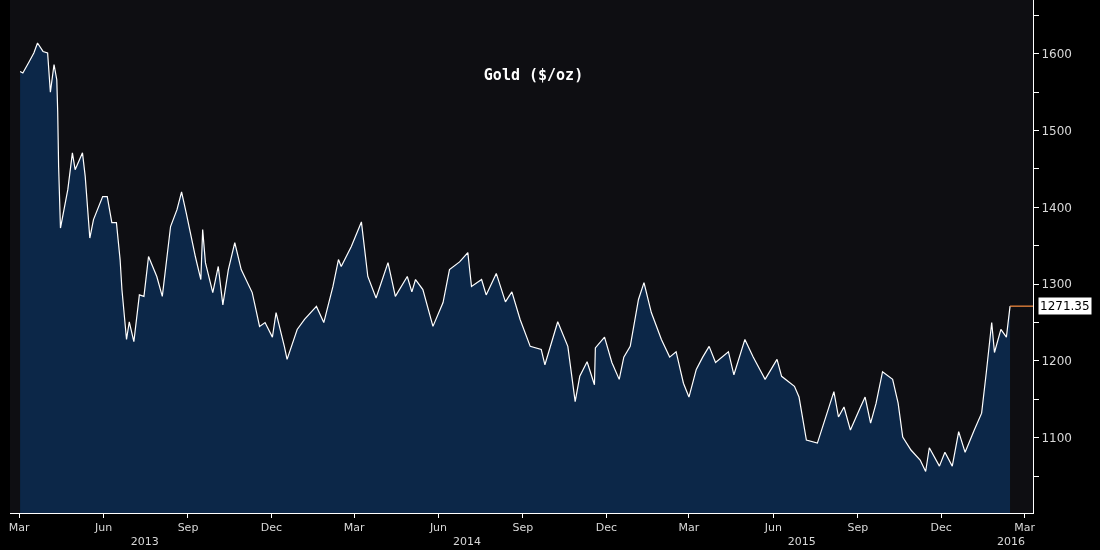 This screenshot has width=1100, height=550. I want to click on y-tick-label: 1200, so click(1056, 361).